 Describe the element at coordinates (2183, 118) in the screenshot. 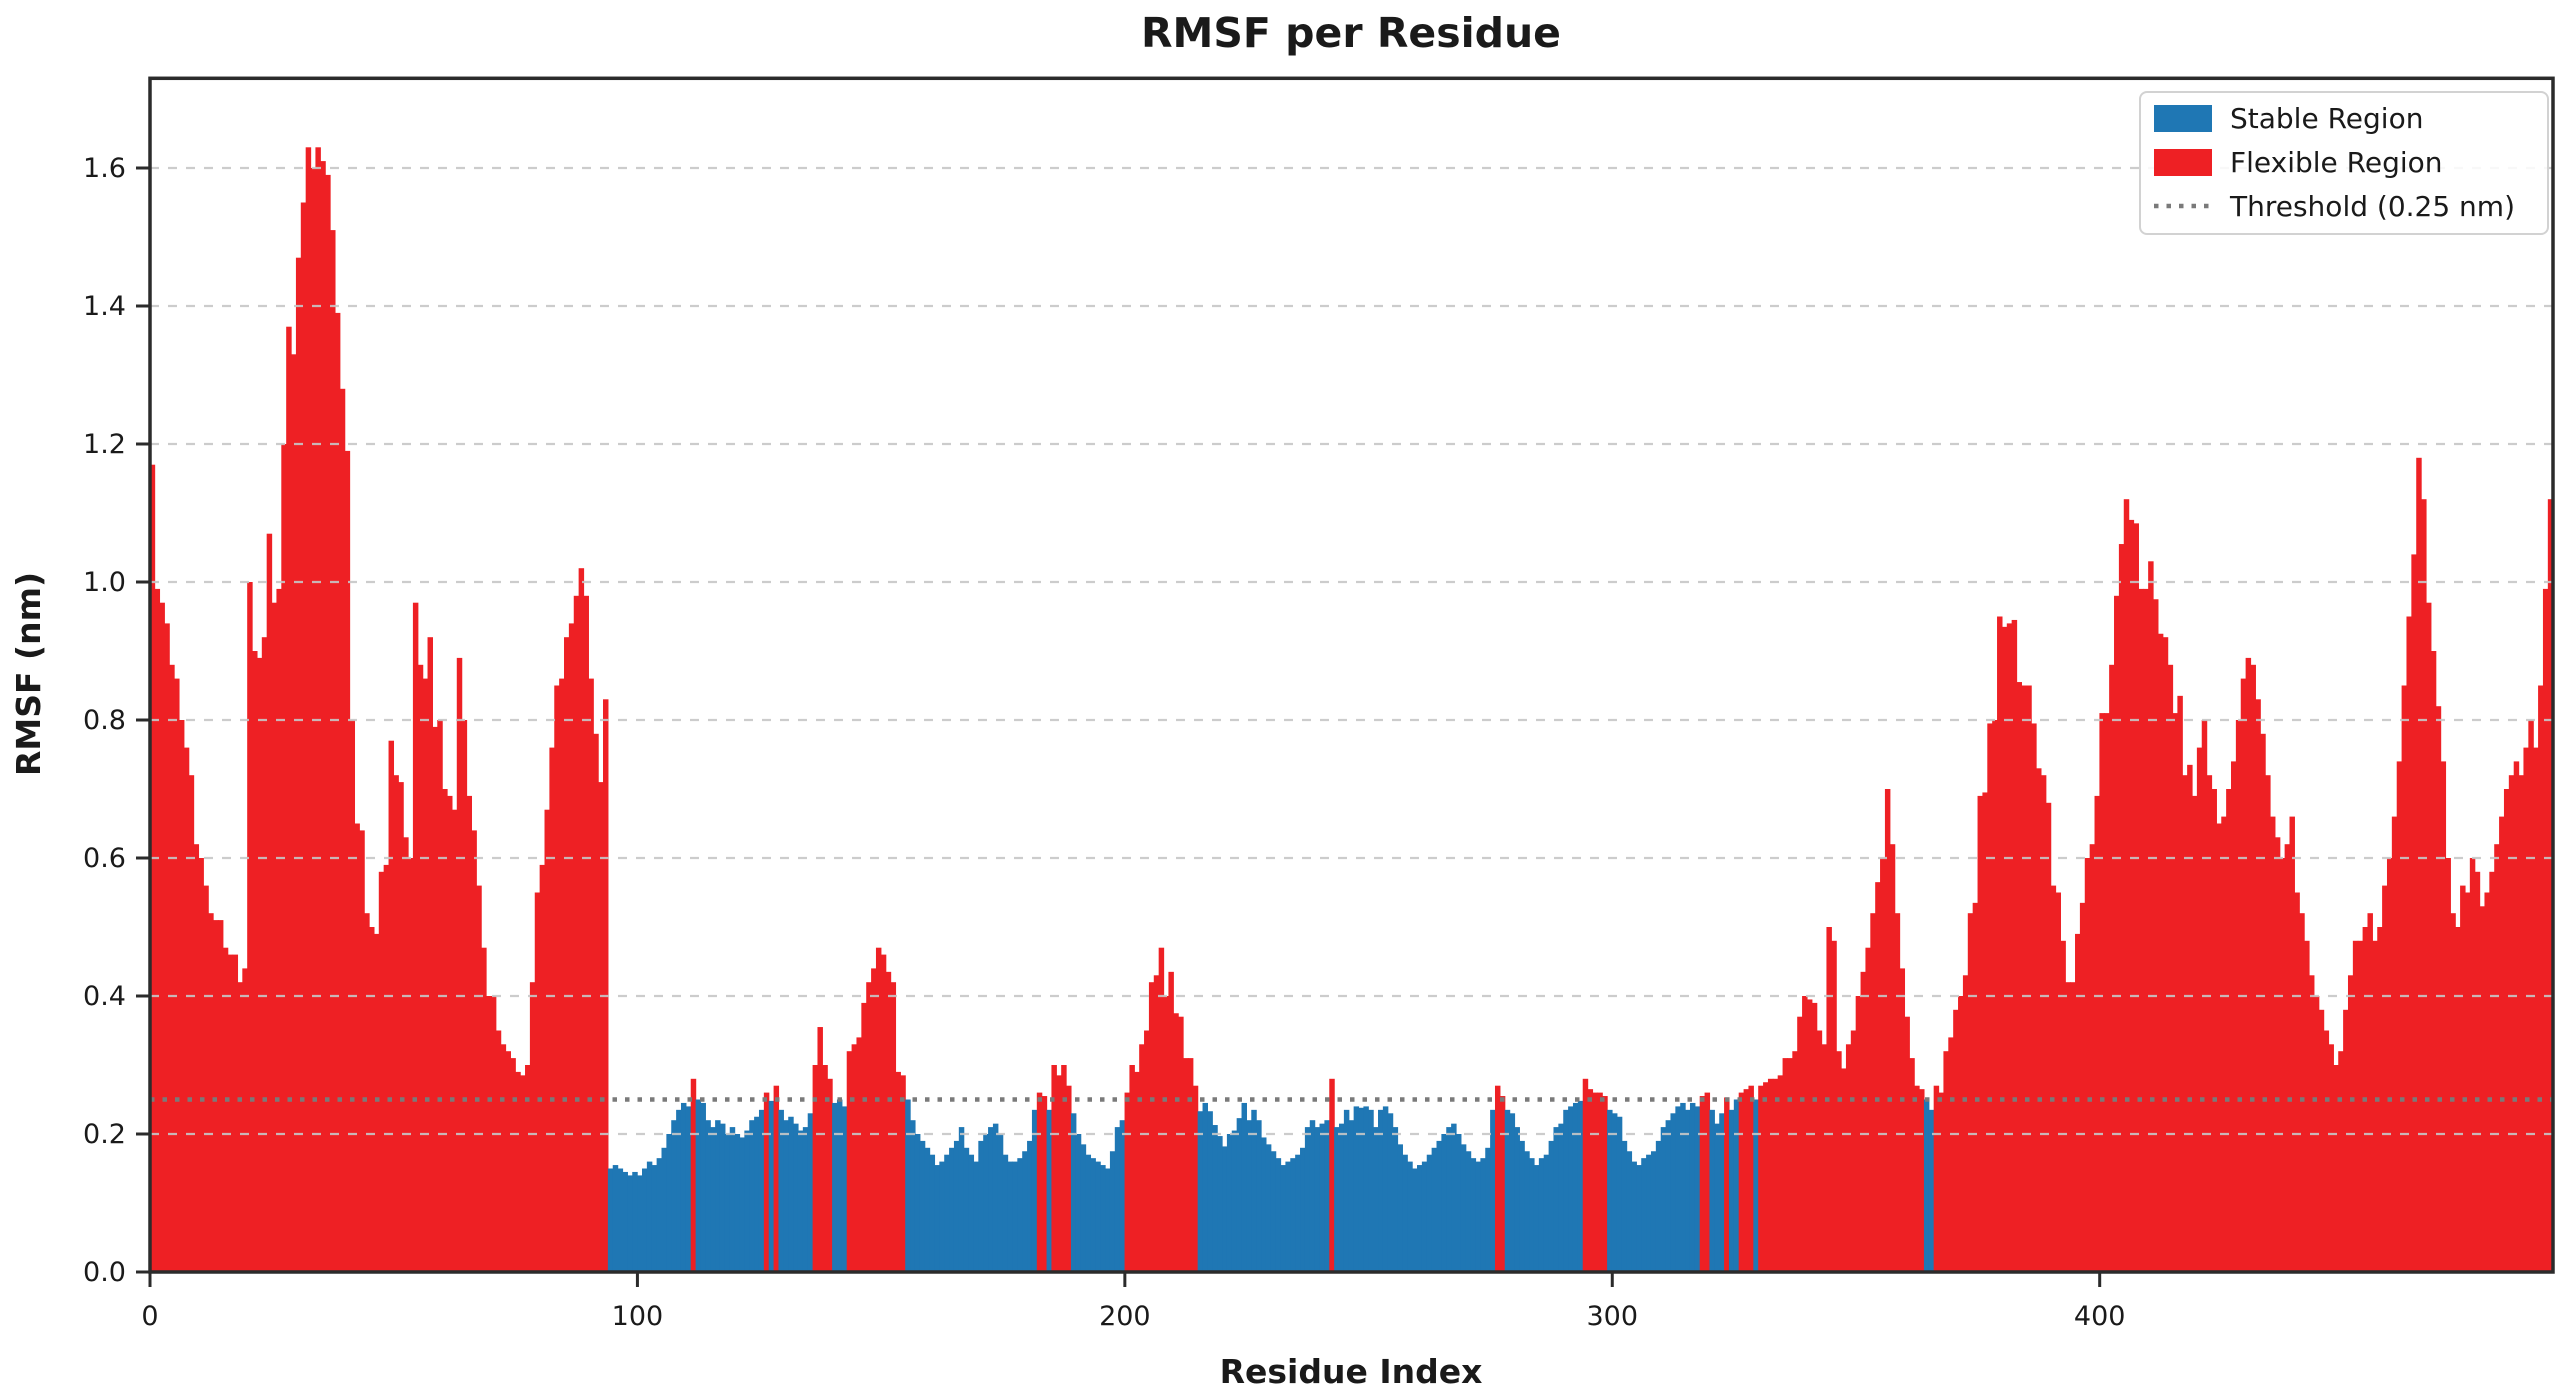

I see `legend-swatch-stable` at that location.